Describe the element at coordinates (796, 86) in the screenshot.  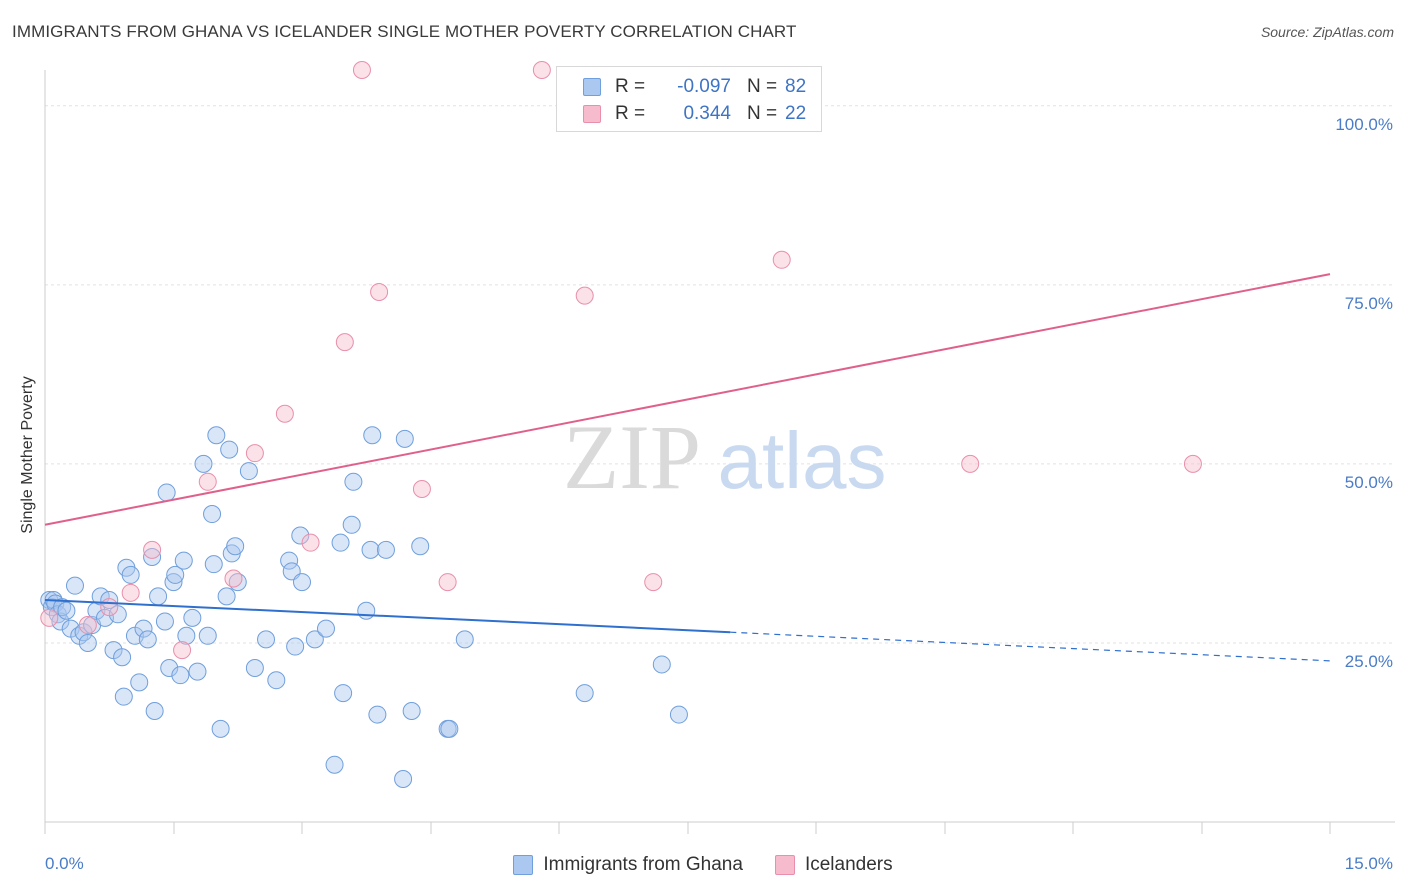
I see `legend-n-value: 82` at that location.